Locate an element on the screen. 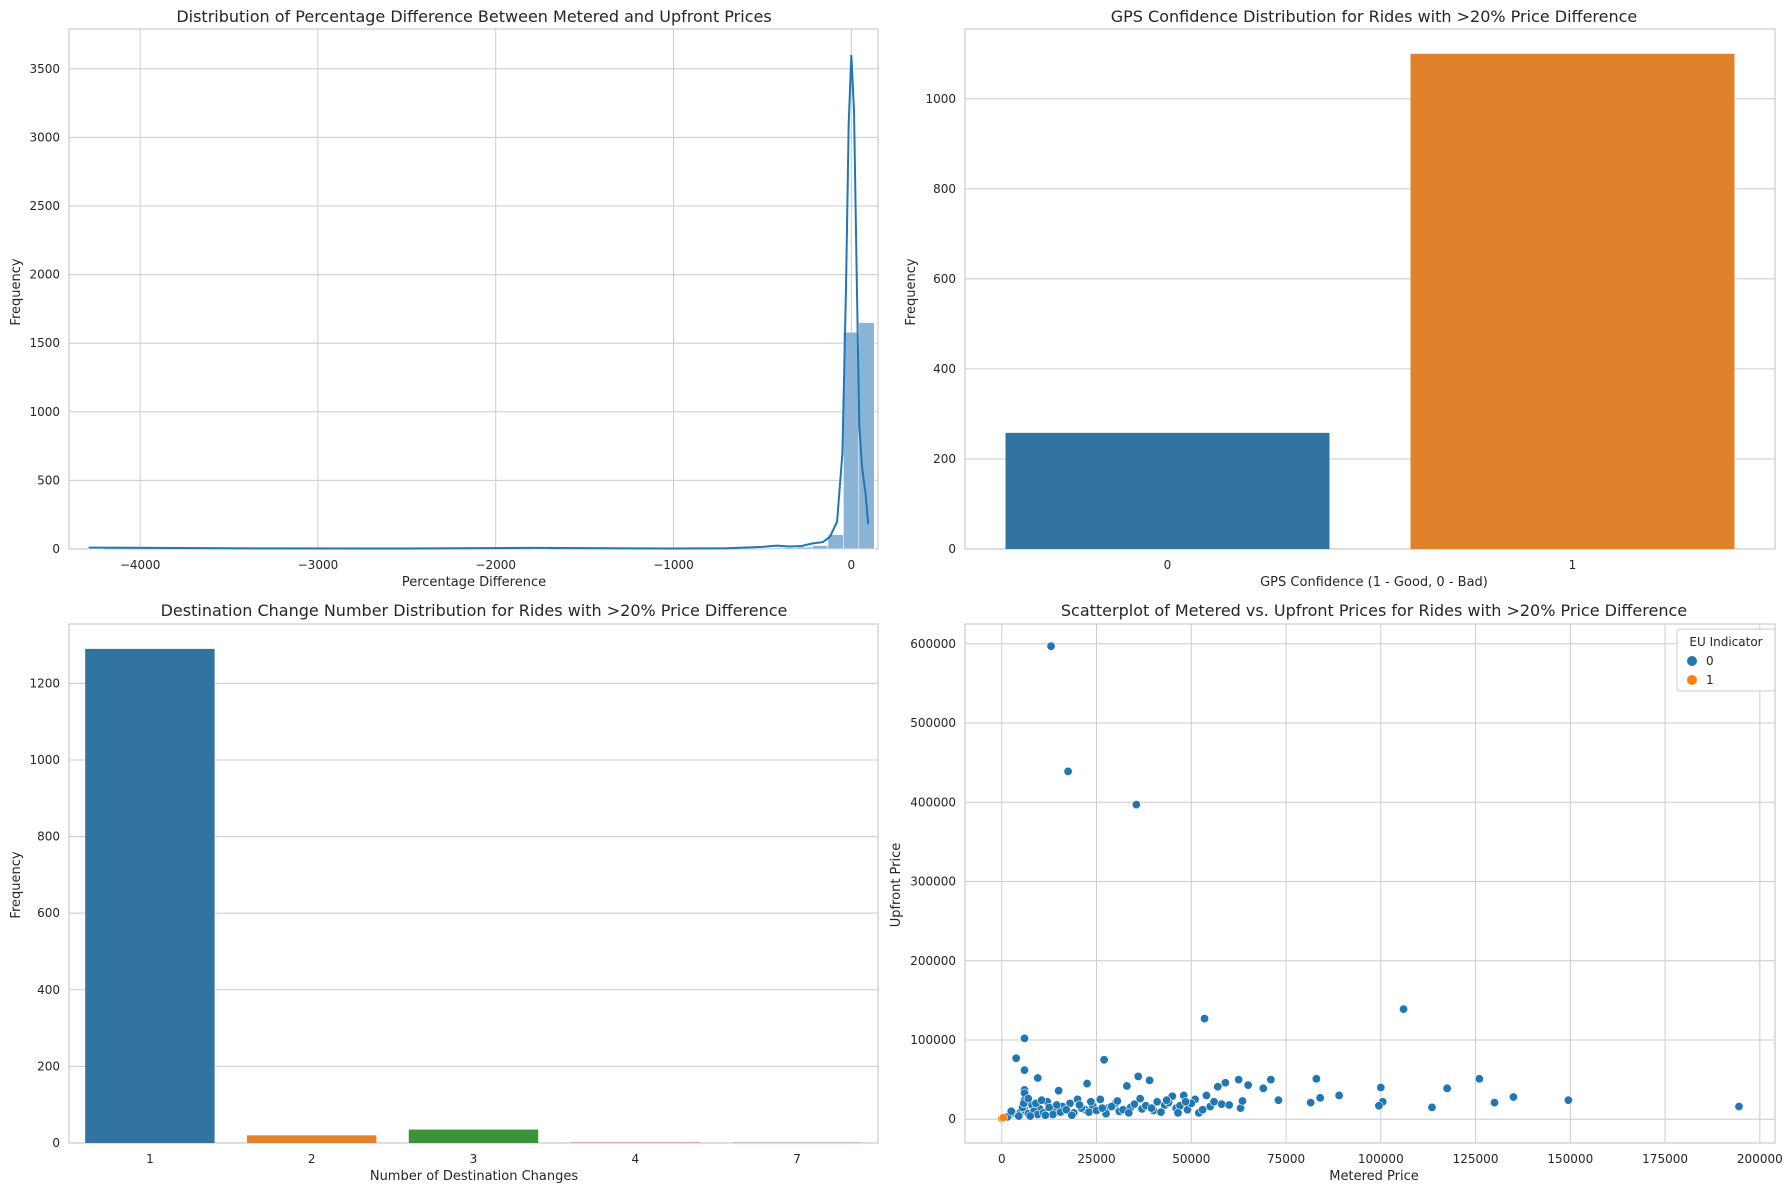 This screenshot has width=1786, height=1189. destination-ylabel: Frequency is located at coordinates (16, 884).